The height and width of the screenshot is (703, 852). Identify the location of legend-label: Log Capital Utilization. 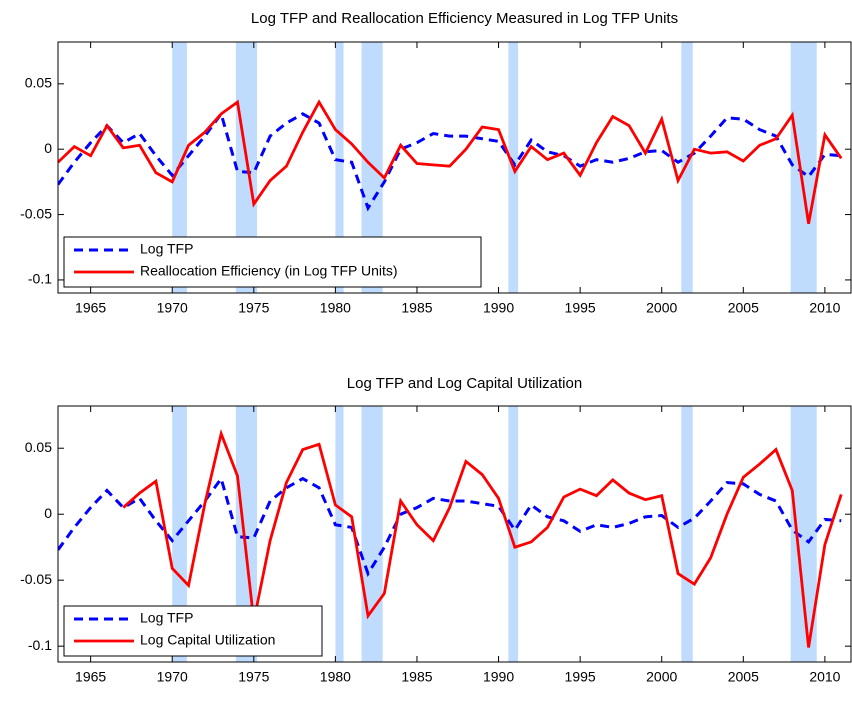
(207, 640).